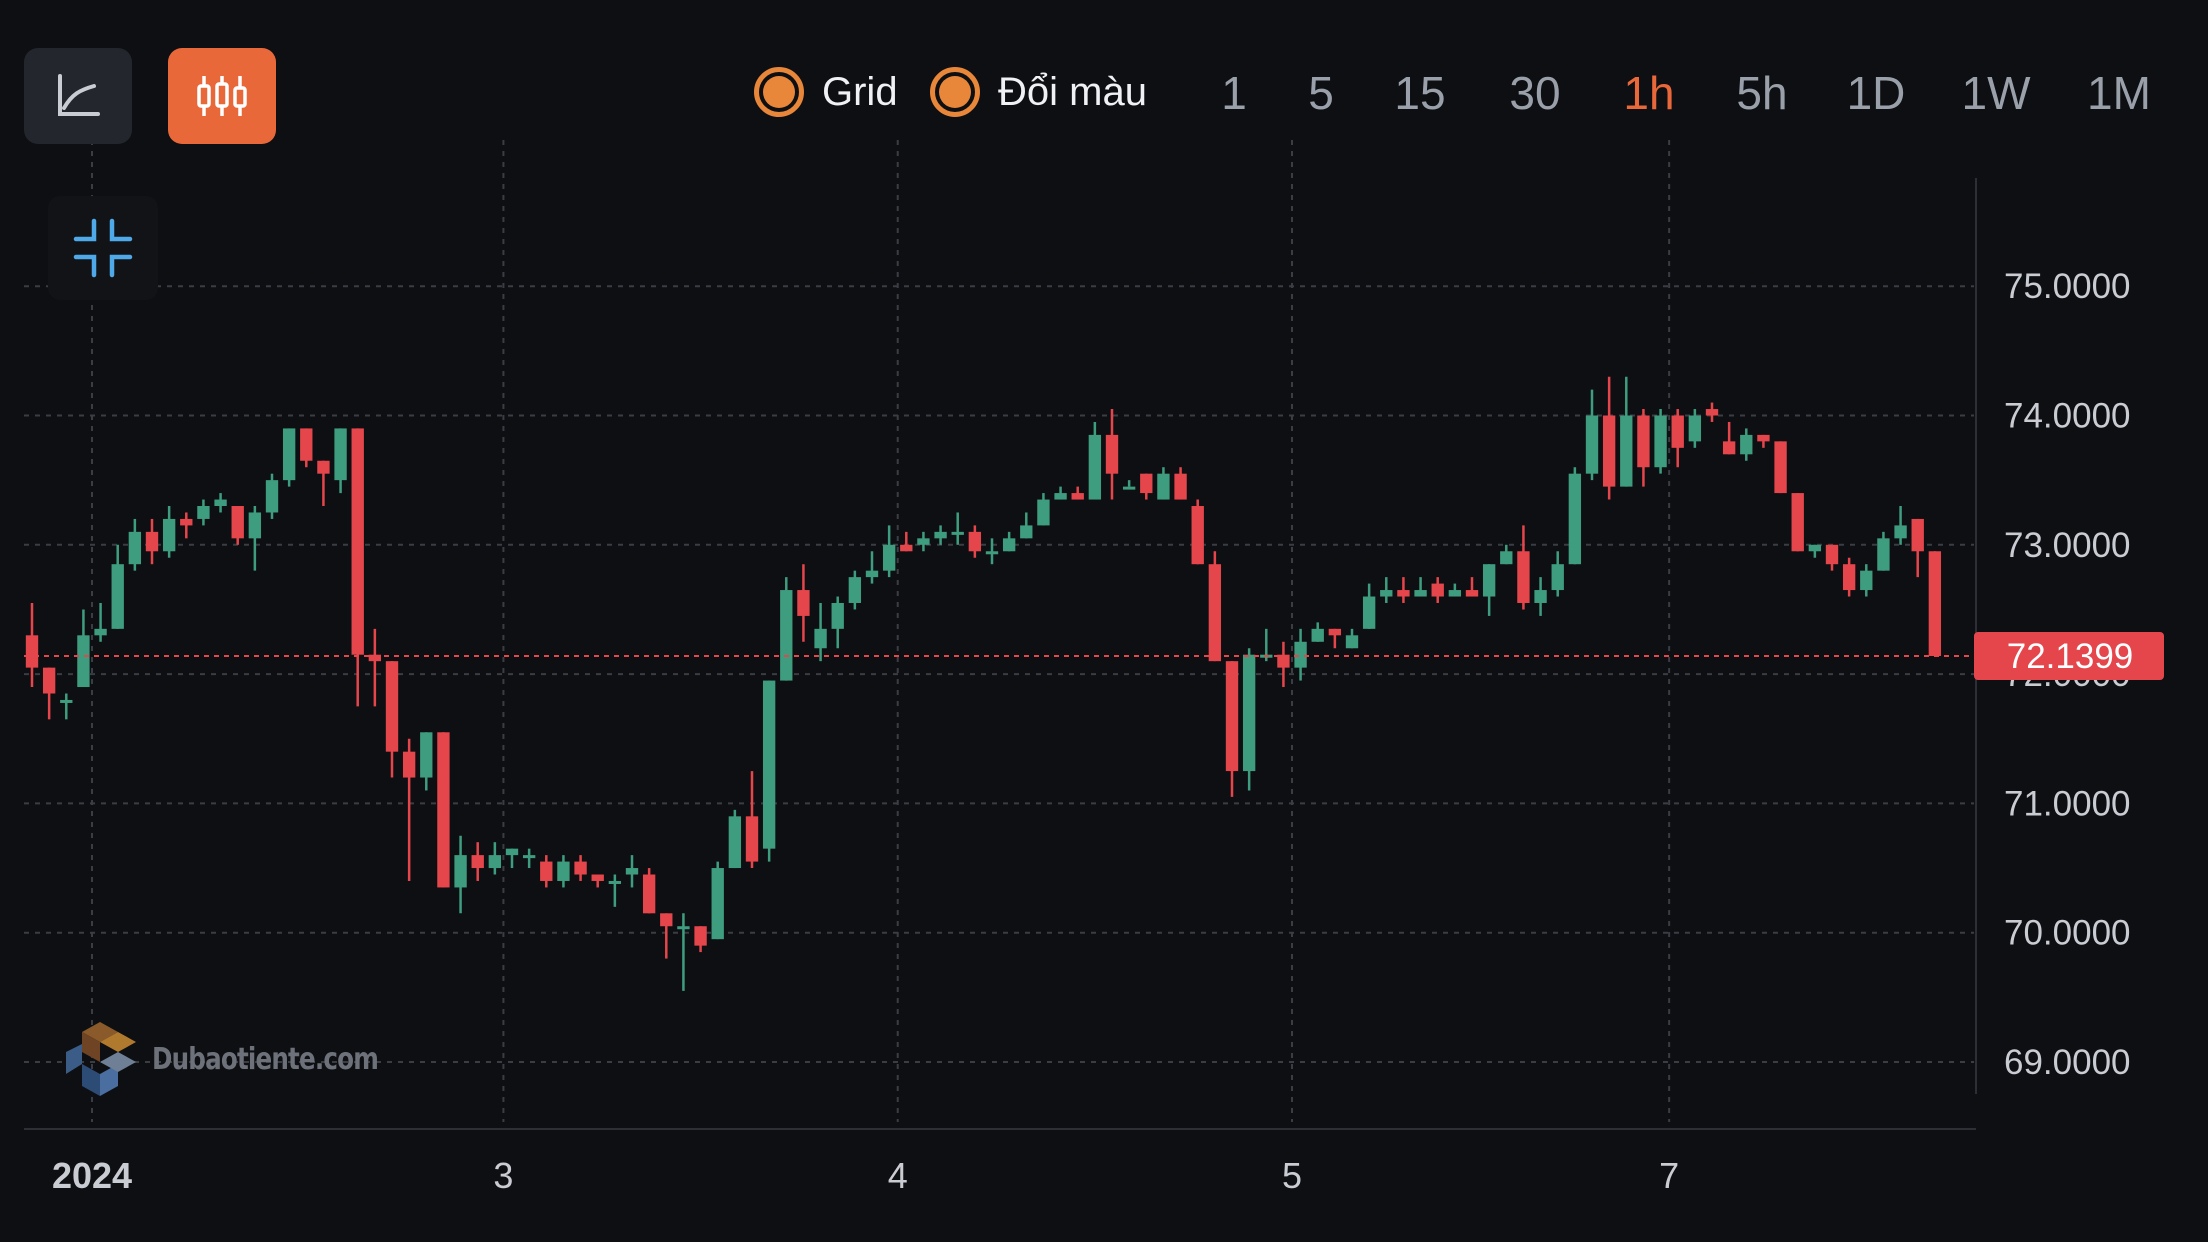  I want to click on x-axis-labels: 2024 3 4 5 7, so click(865, 1175).